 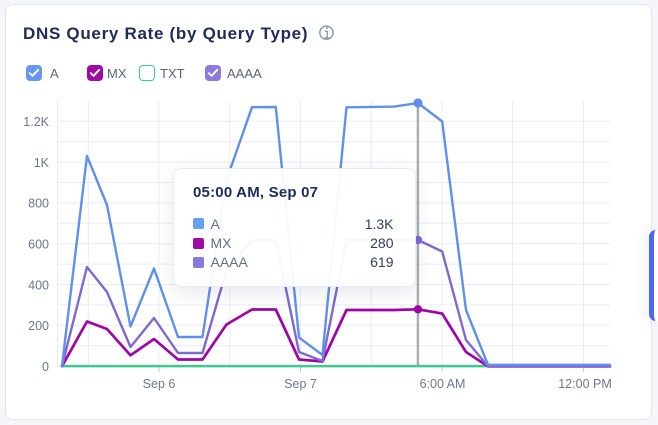 I want to click on svg-text: 800, so click(x=38, y=204).